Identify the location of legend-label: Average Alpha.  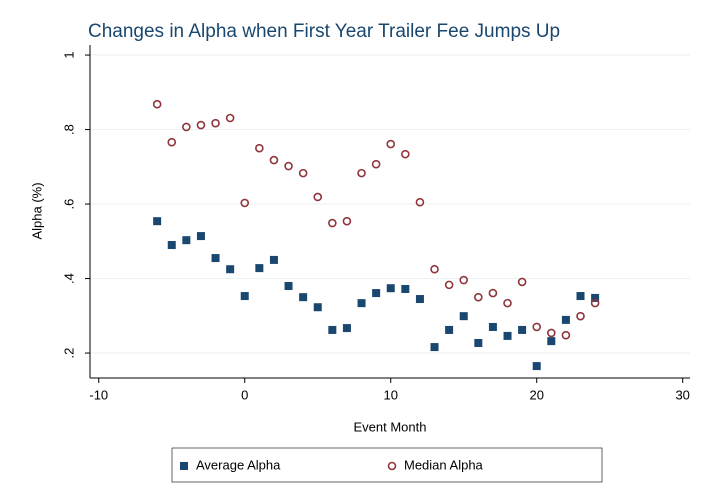
(238, 464).